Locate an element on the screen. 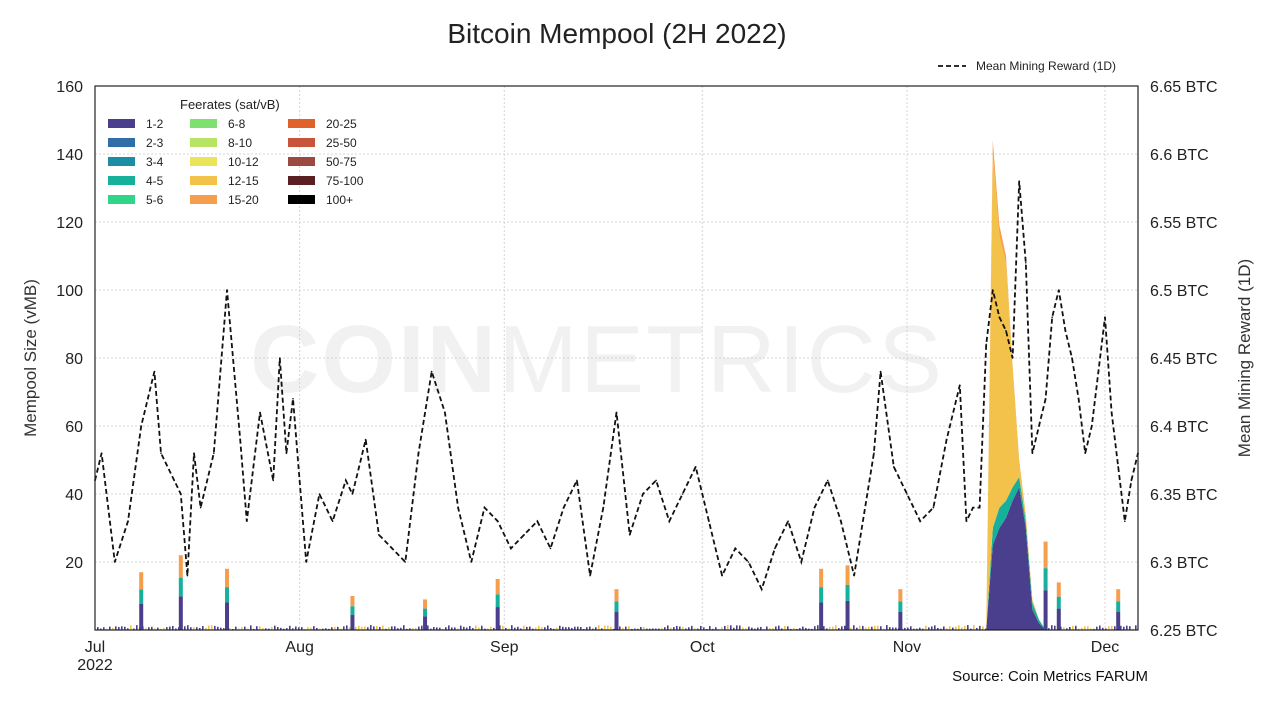 The width and height of the screenshot is (1274, 720). legend-swatch is located at coordinates (203, 199).